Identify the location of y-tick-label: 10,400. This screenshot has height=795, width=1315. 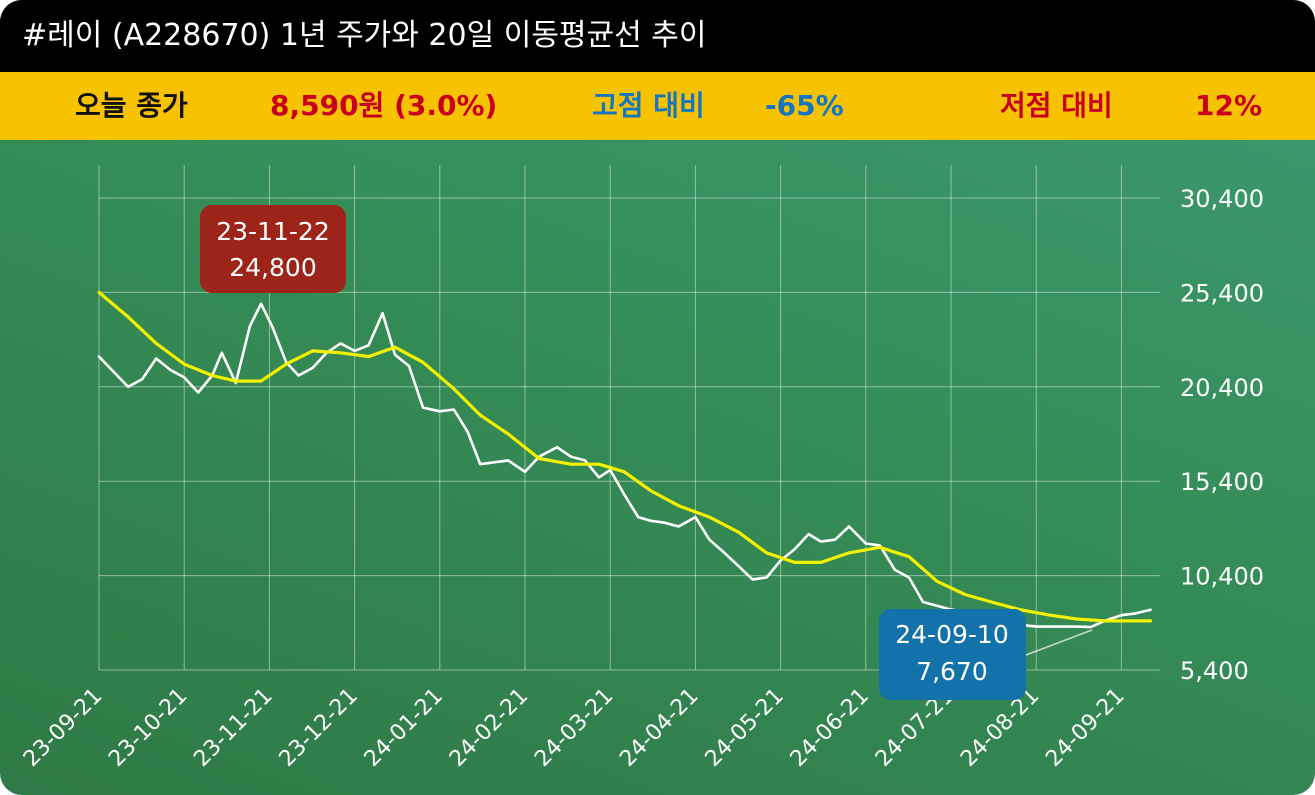
(1222, 577).